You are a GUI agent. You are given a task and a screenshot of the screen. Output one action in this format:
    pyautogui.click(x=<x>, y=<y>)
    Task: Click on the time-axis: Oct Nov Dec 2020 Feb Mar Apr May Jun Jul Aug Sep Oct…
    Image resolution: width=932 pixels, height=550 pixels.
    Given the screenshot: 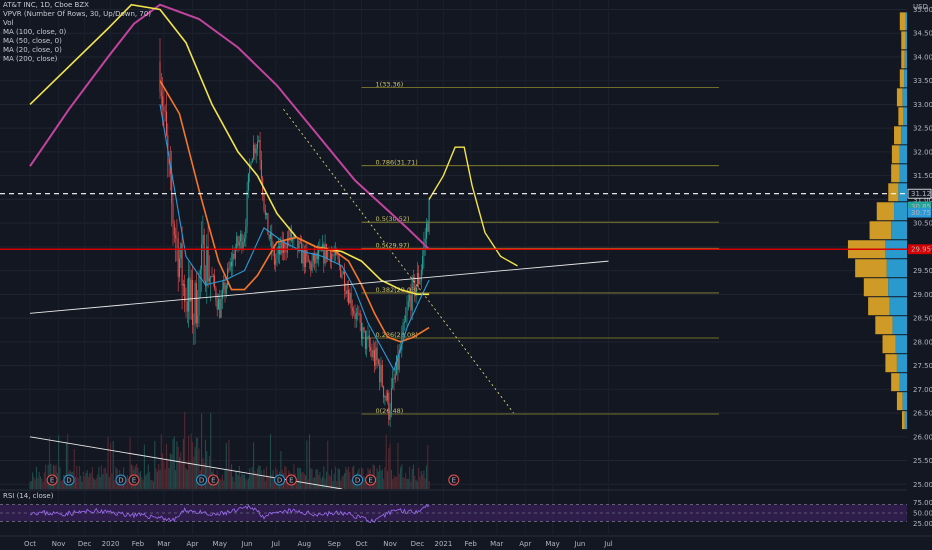 What is the action you would take?
    pyautogui.click(x=466, y=541)
    